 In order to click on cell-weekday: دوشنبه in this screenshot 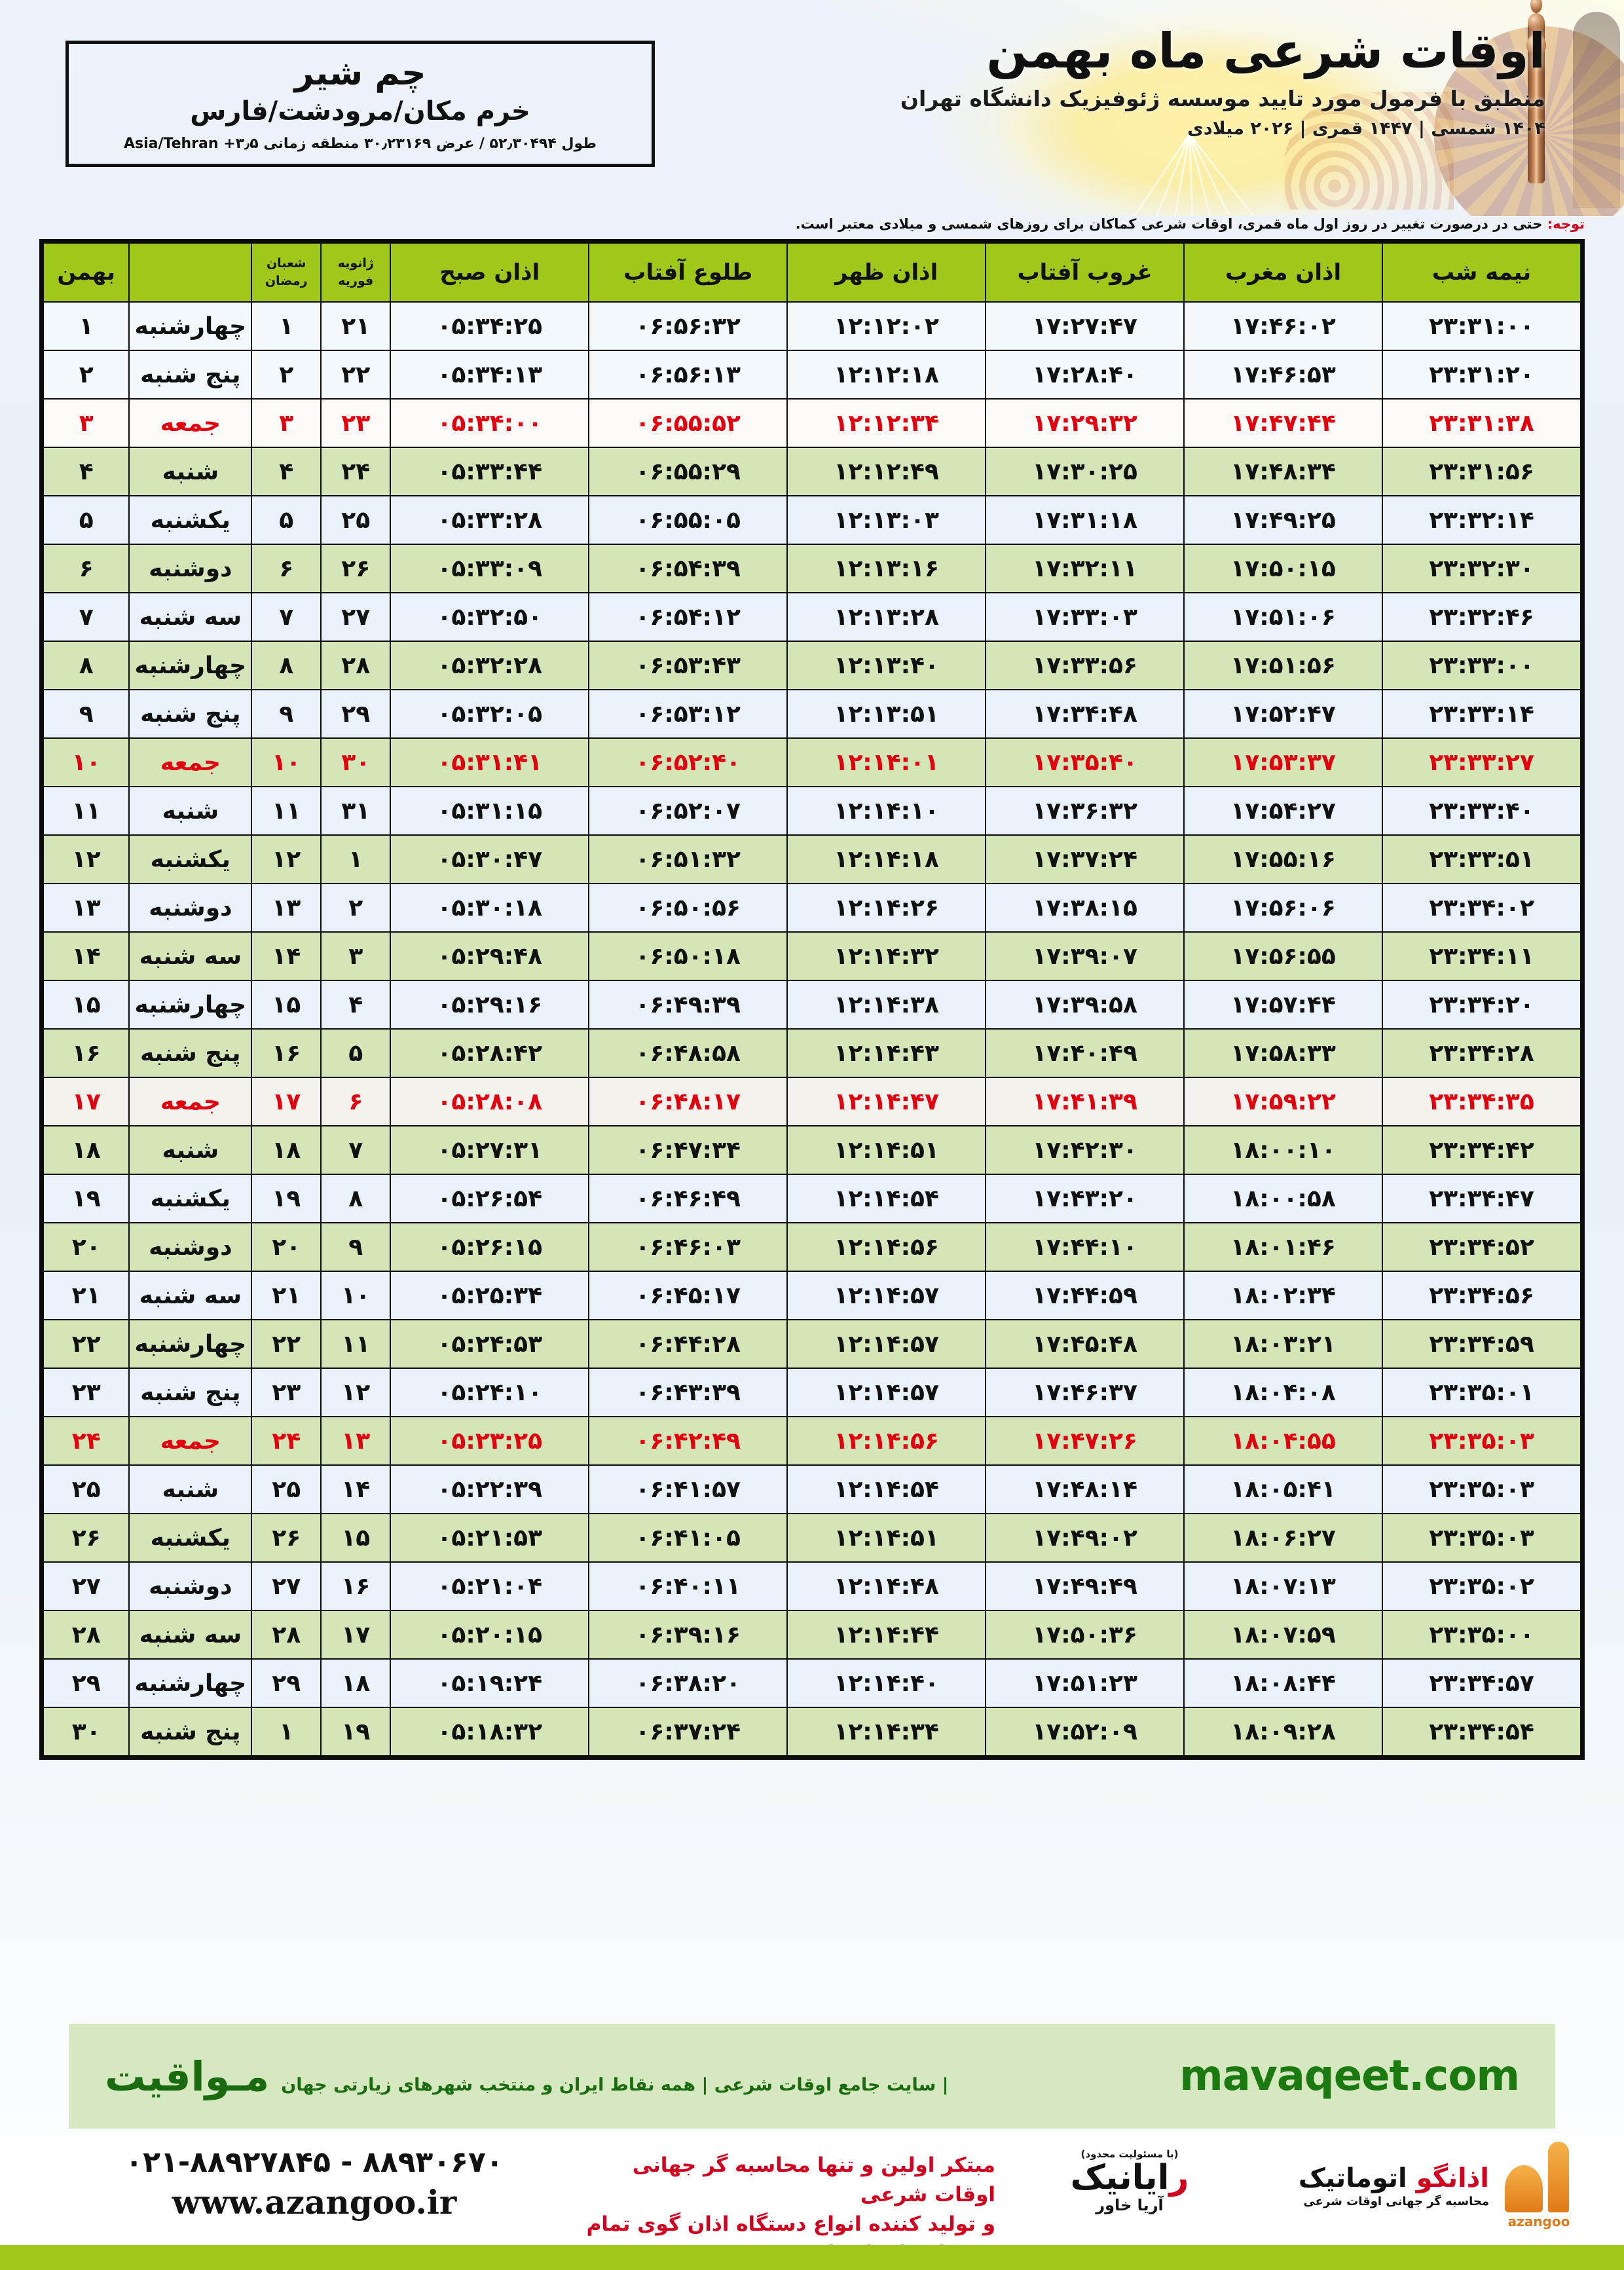, I will do `click(190, 1586)`.